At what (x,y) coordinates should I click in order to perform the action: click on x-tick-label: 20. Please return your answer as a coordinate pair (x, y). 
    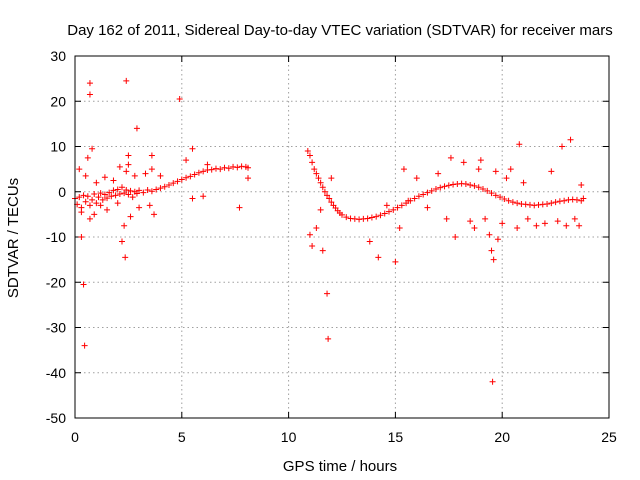
    Looking at the image, I should click on (502, 437).